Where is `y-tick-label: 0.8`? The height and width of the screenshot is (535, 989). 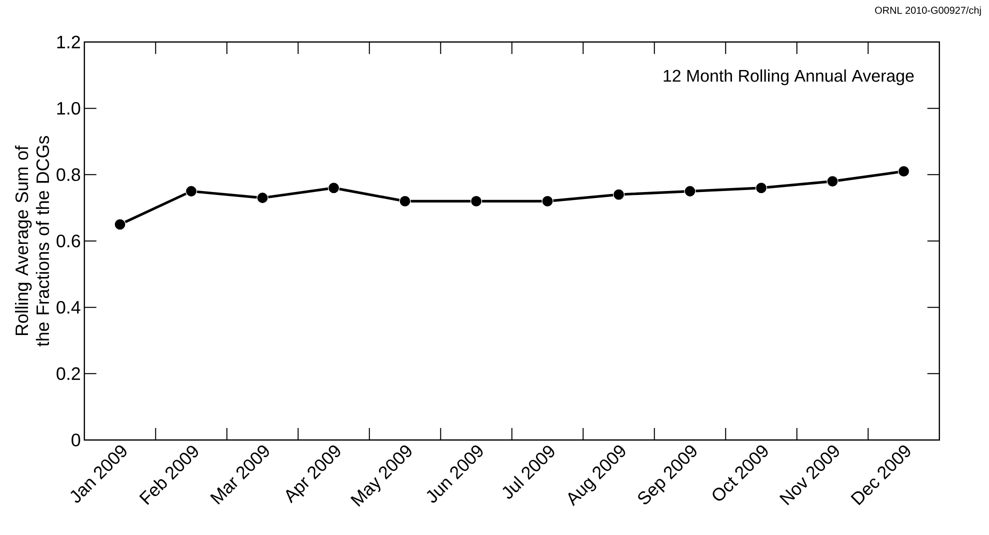
y-tick-label: 0.8 is located at coordinates (68, 175).